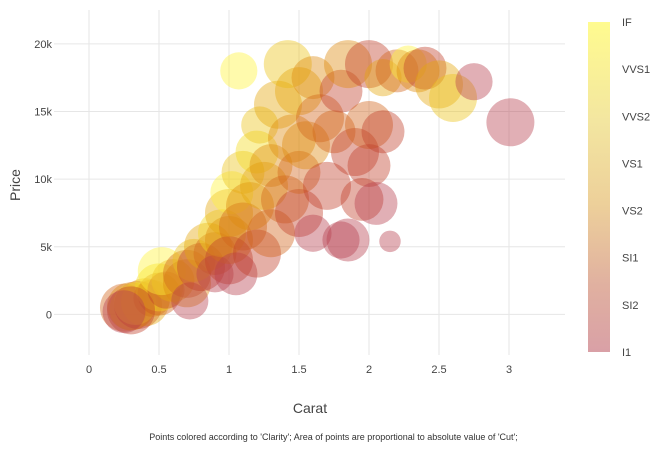  I want to click on colorbar-label: VS1, so click(632, 164).